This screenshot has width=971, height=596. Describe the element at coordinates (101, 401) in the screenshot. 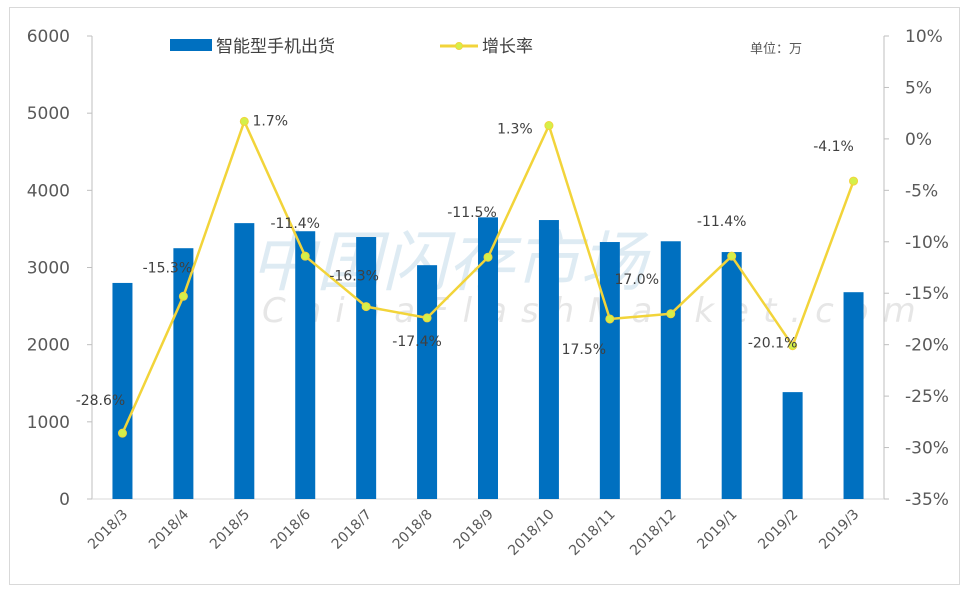

I see `data-label: -28.6%` at that location.